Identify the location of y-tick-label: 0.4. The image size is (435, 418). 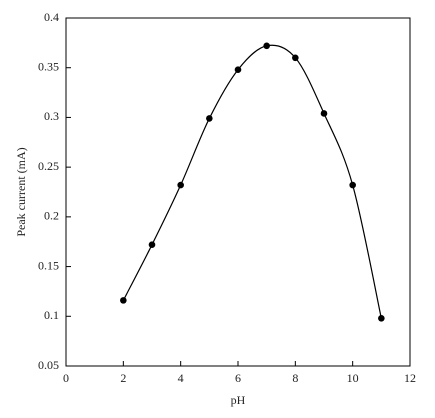
(51, 17).